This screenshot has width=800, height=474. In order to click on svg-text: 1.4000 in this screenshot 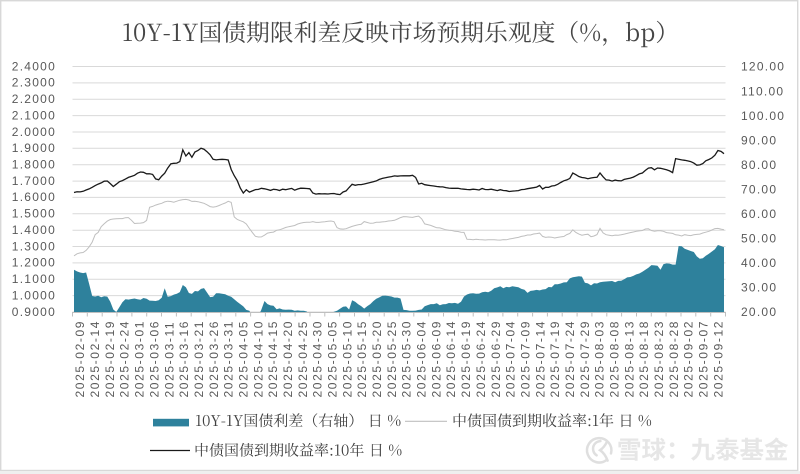, I will do `click(34, 230)`.